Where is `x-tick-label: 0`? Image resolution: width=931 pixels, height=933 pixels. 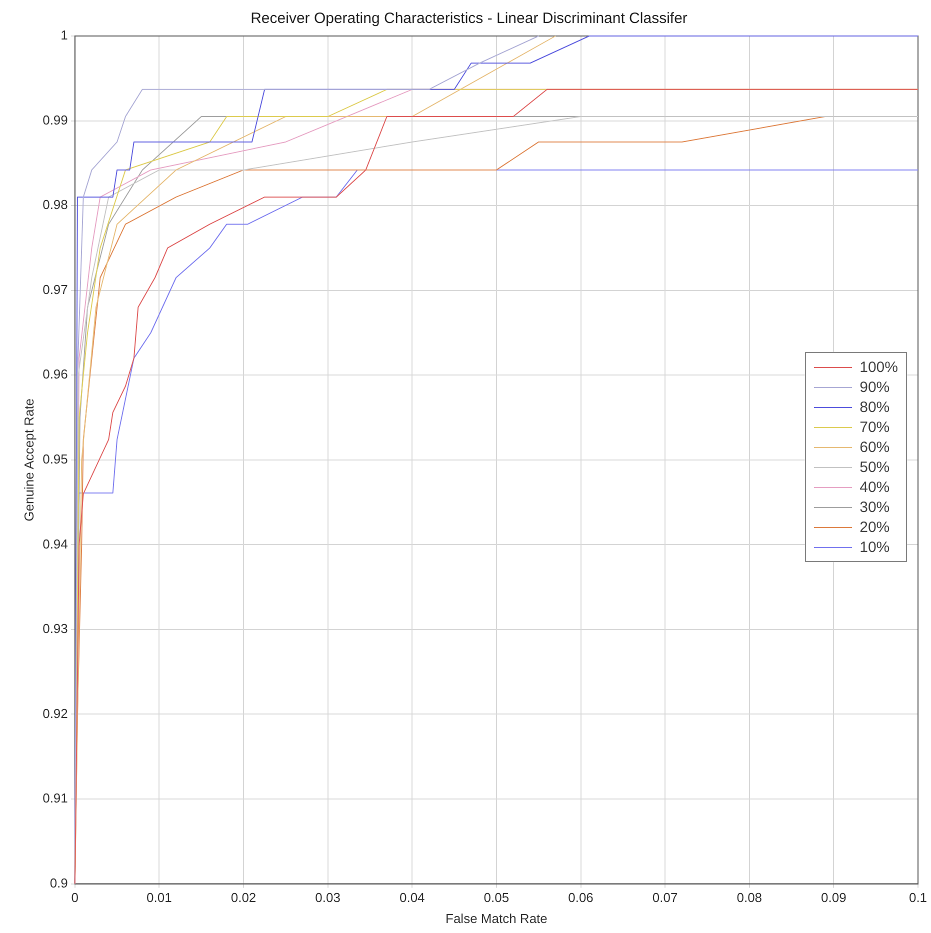 x-tick-label: 0 is located at coordinates (75, 898).